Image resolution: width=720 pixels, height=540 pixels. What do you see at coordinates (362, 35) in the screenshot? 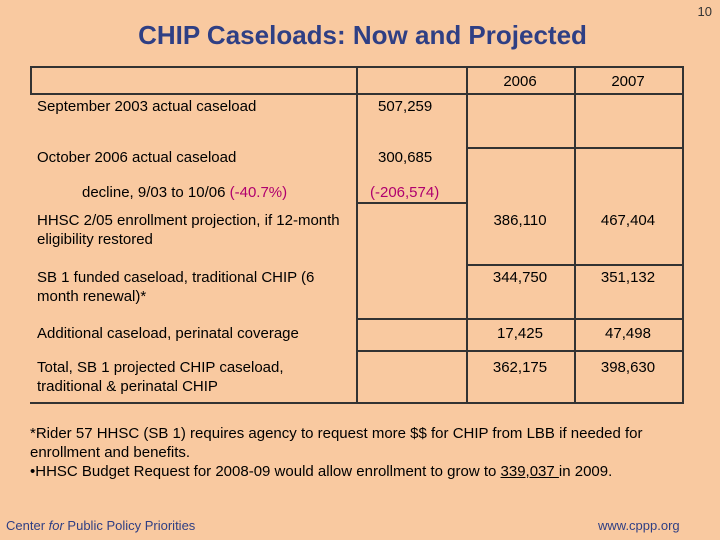
I see `slide-title: CHIP Caseloads: Now and Projected` at bounding box center [362, 35].